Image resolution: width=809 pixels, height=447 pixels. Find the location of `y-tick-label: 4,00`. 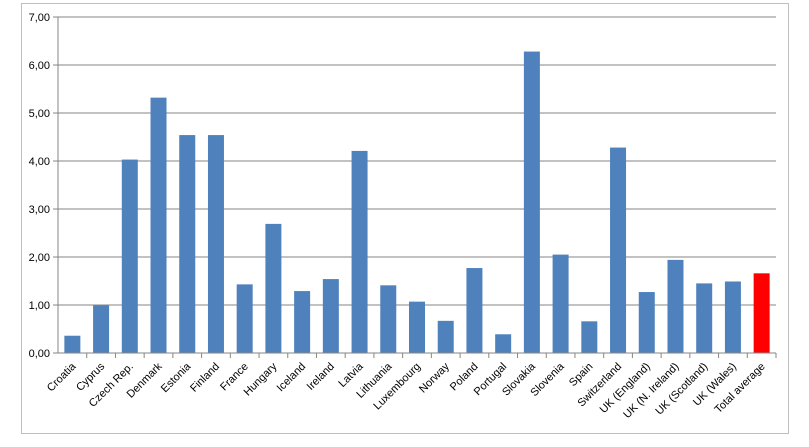

y-tick-label: 4,00 is located at coordinates (39, 162).